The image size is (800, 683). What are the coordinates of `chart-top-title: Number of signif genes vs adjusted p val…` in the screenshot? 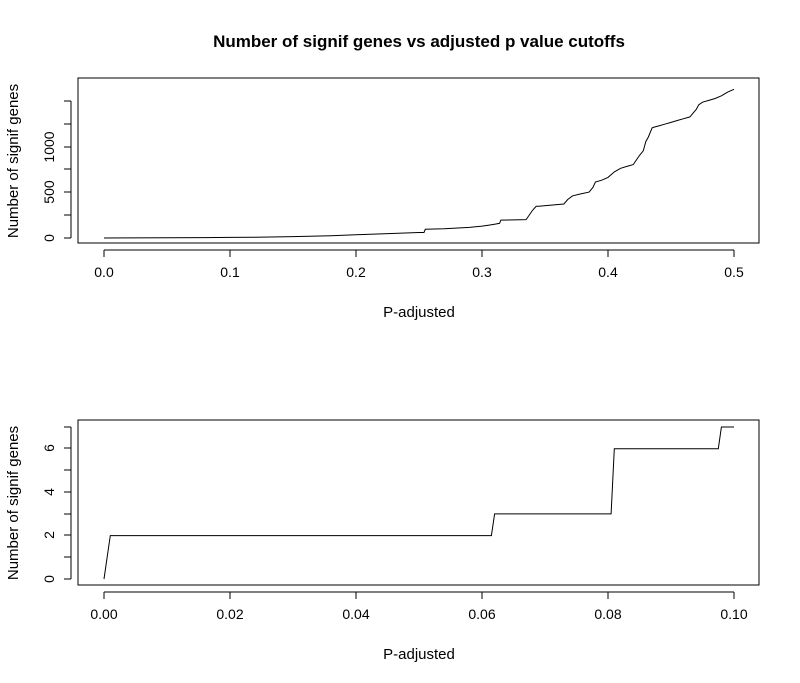 It's located at (419, 41).